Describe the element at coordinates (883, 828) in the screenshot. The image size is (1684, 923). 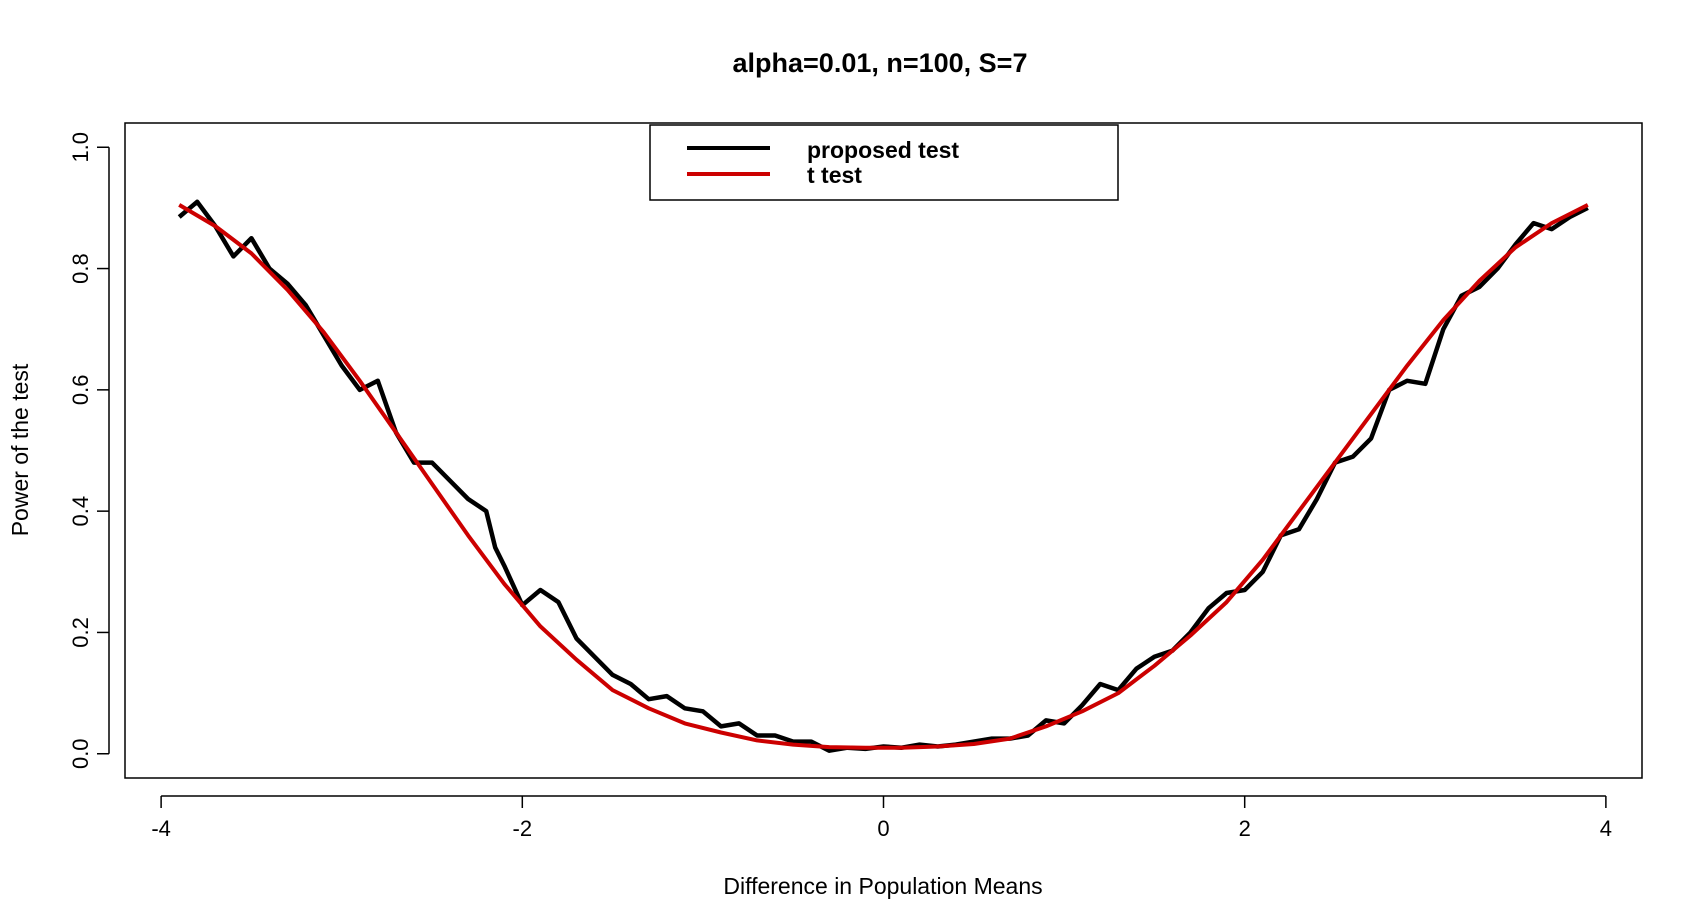
I see `x-tick-label: 0` at that location.